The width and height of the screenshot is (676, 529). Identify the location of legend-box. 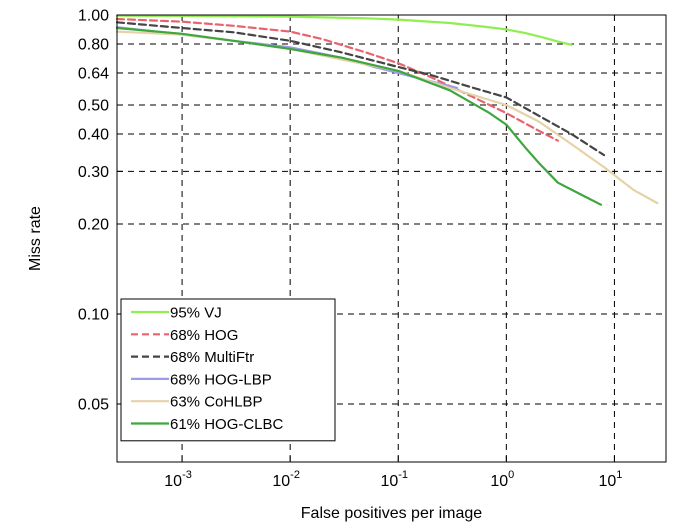
(228, 370).